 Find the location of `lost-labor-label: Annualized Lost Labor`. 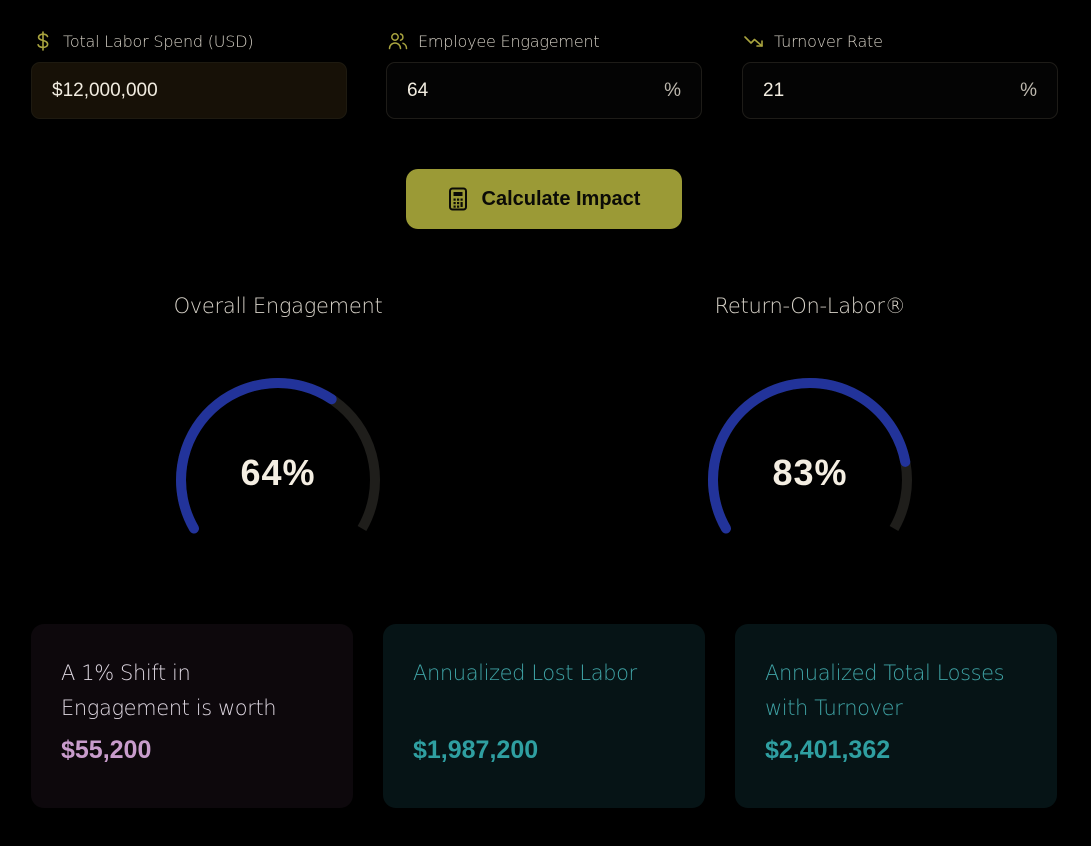

lost-labor-label: Annualized Lost Labor is located at coordinates (525, 673).